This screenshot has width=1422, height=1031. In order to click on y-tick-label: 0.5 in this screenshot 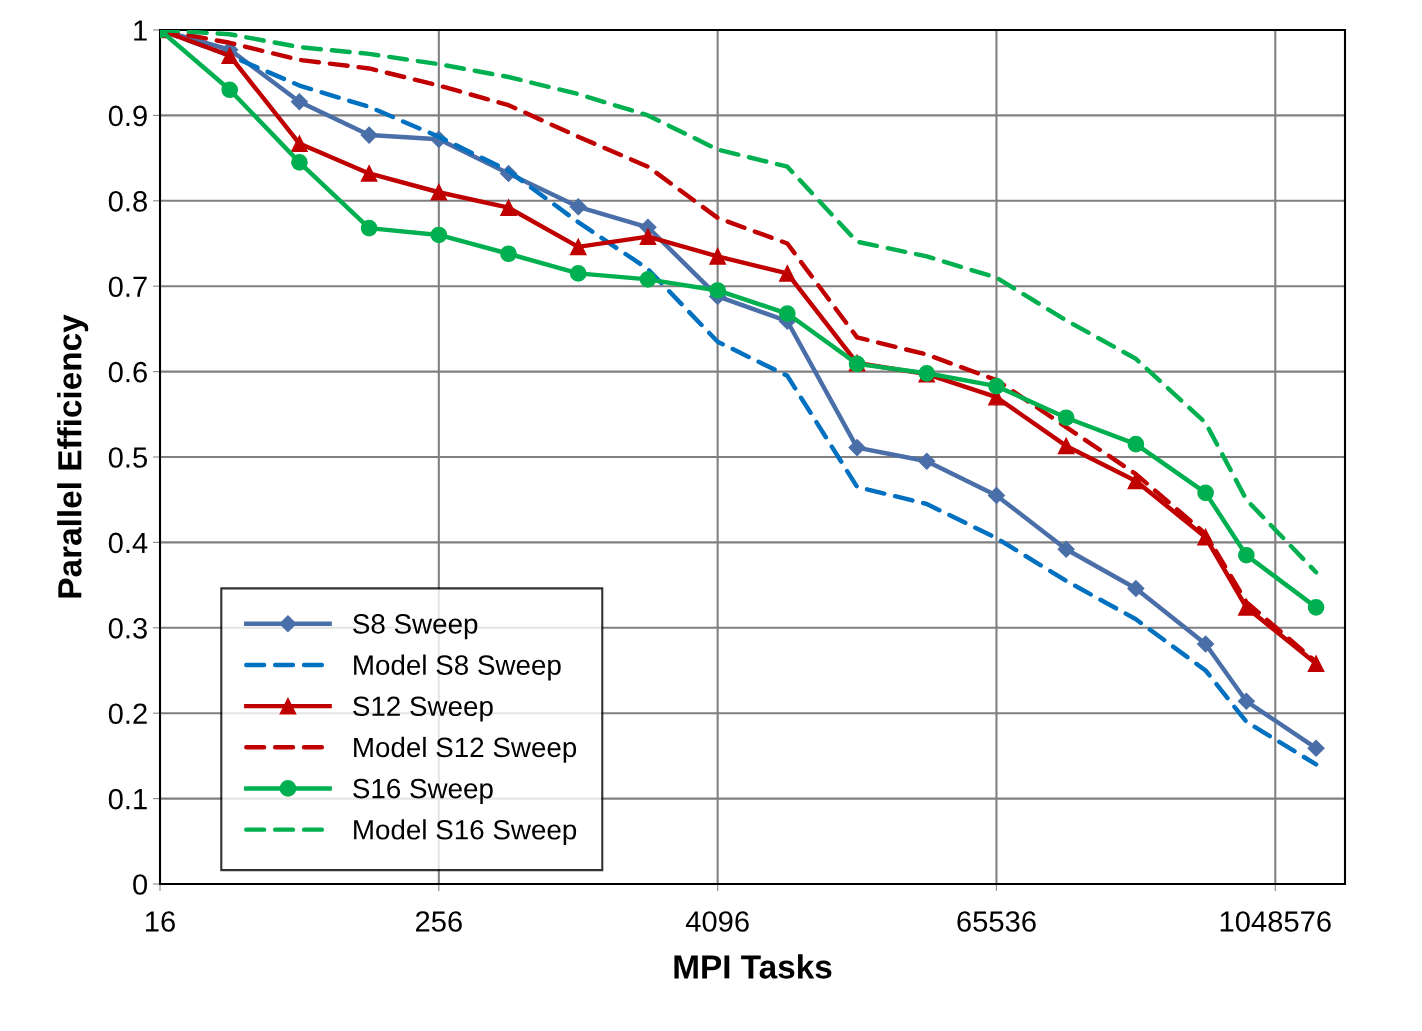, I will do `click(127, 457)`.